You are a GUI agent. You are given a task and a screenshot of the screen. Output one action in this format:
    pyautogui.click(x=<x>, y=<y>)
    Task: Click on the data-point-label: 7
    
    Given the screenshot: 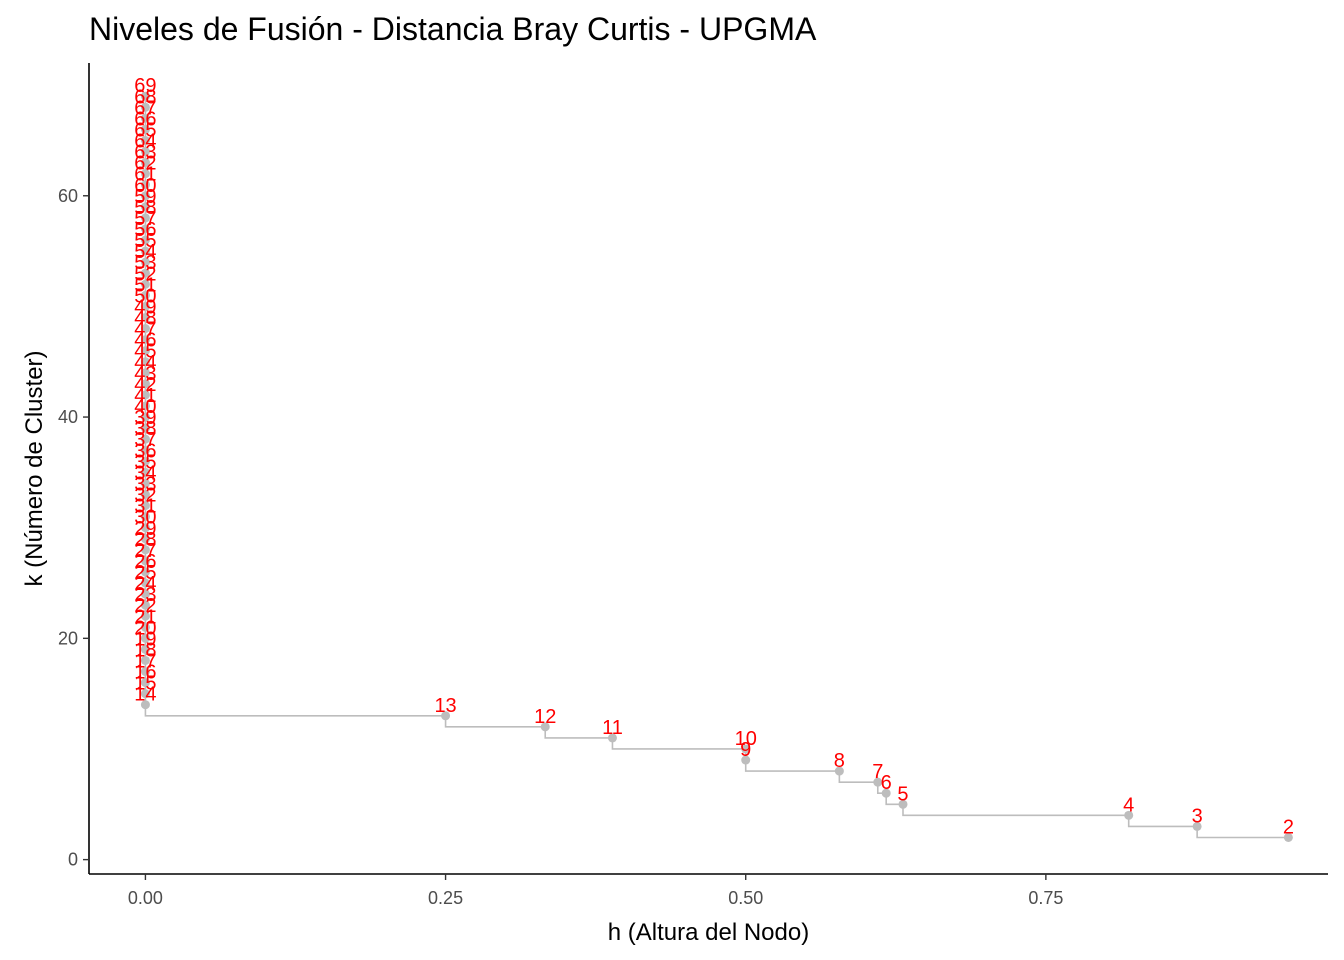 What is the action you would take?
    pyautogui.click(x=877, y=772)
    